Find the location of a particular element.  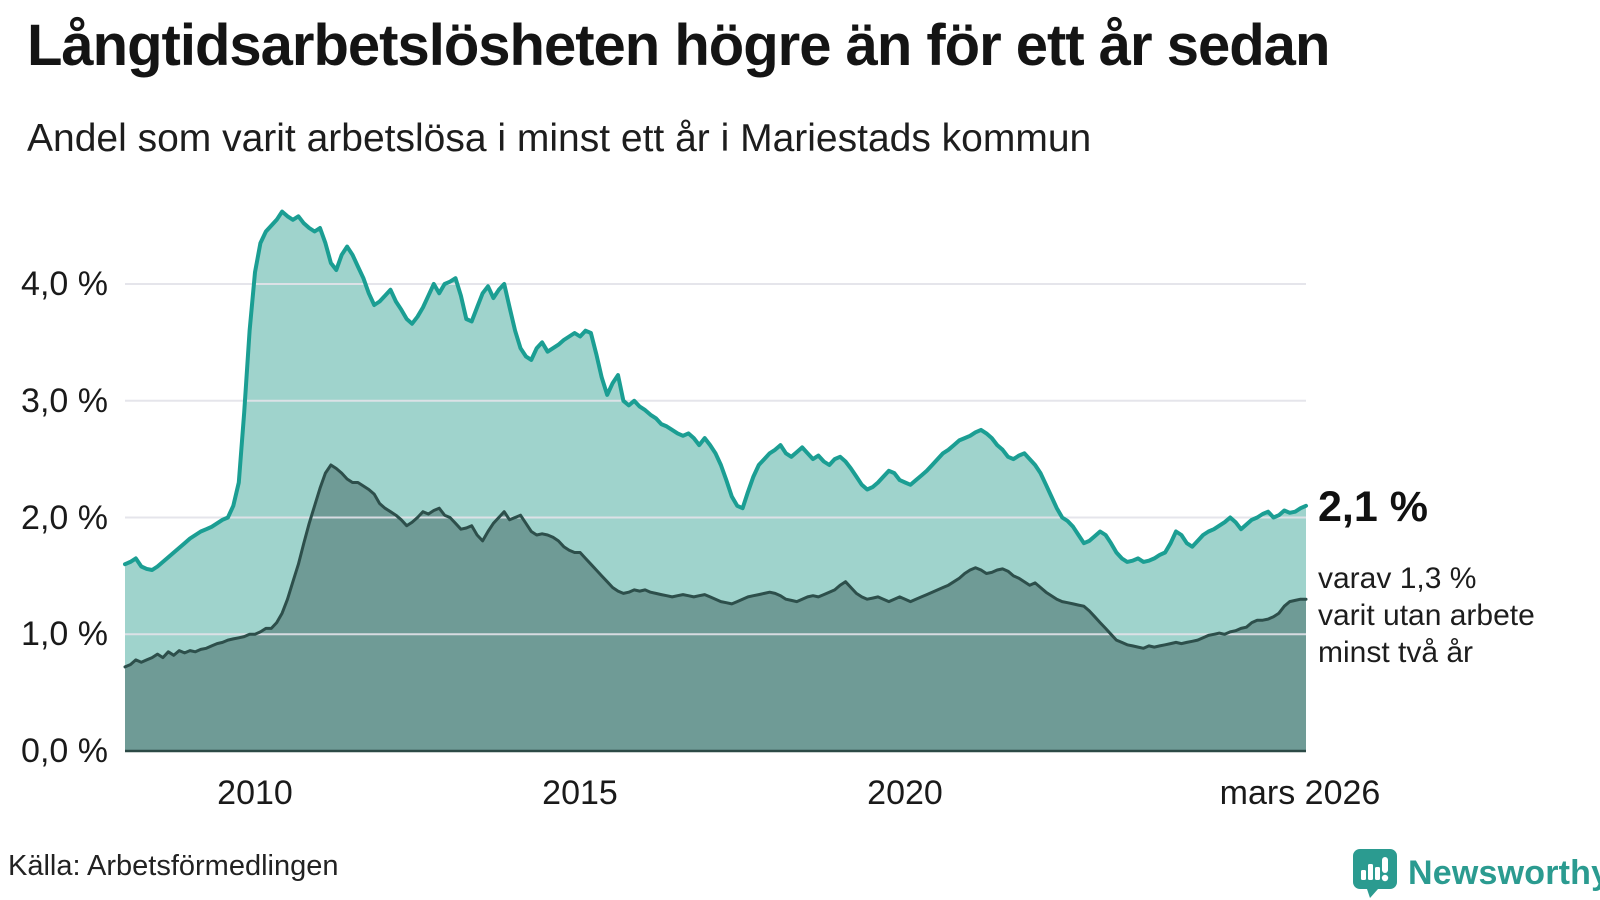

latest-value-label: 2,1 % is located at coordinates (1373, 507).